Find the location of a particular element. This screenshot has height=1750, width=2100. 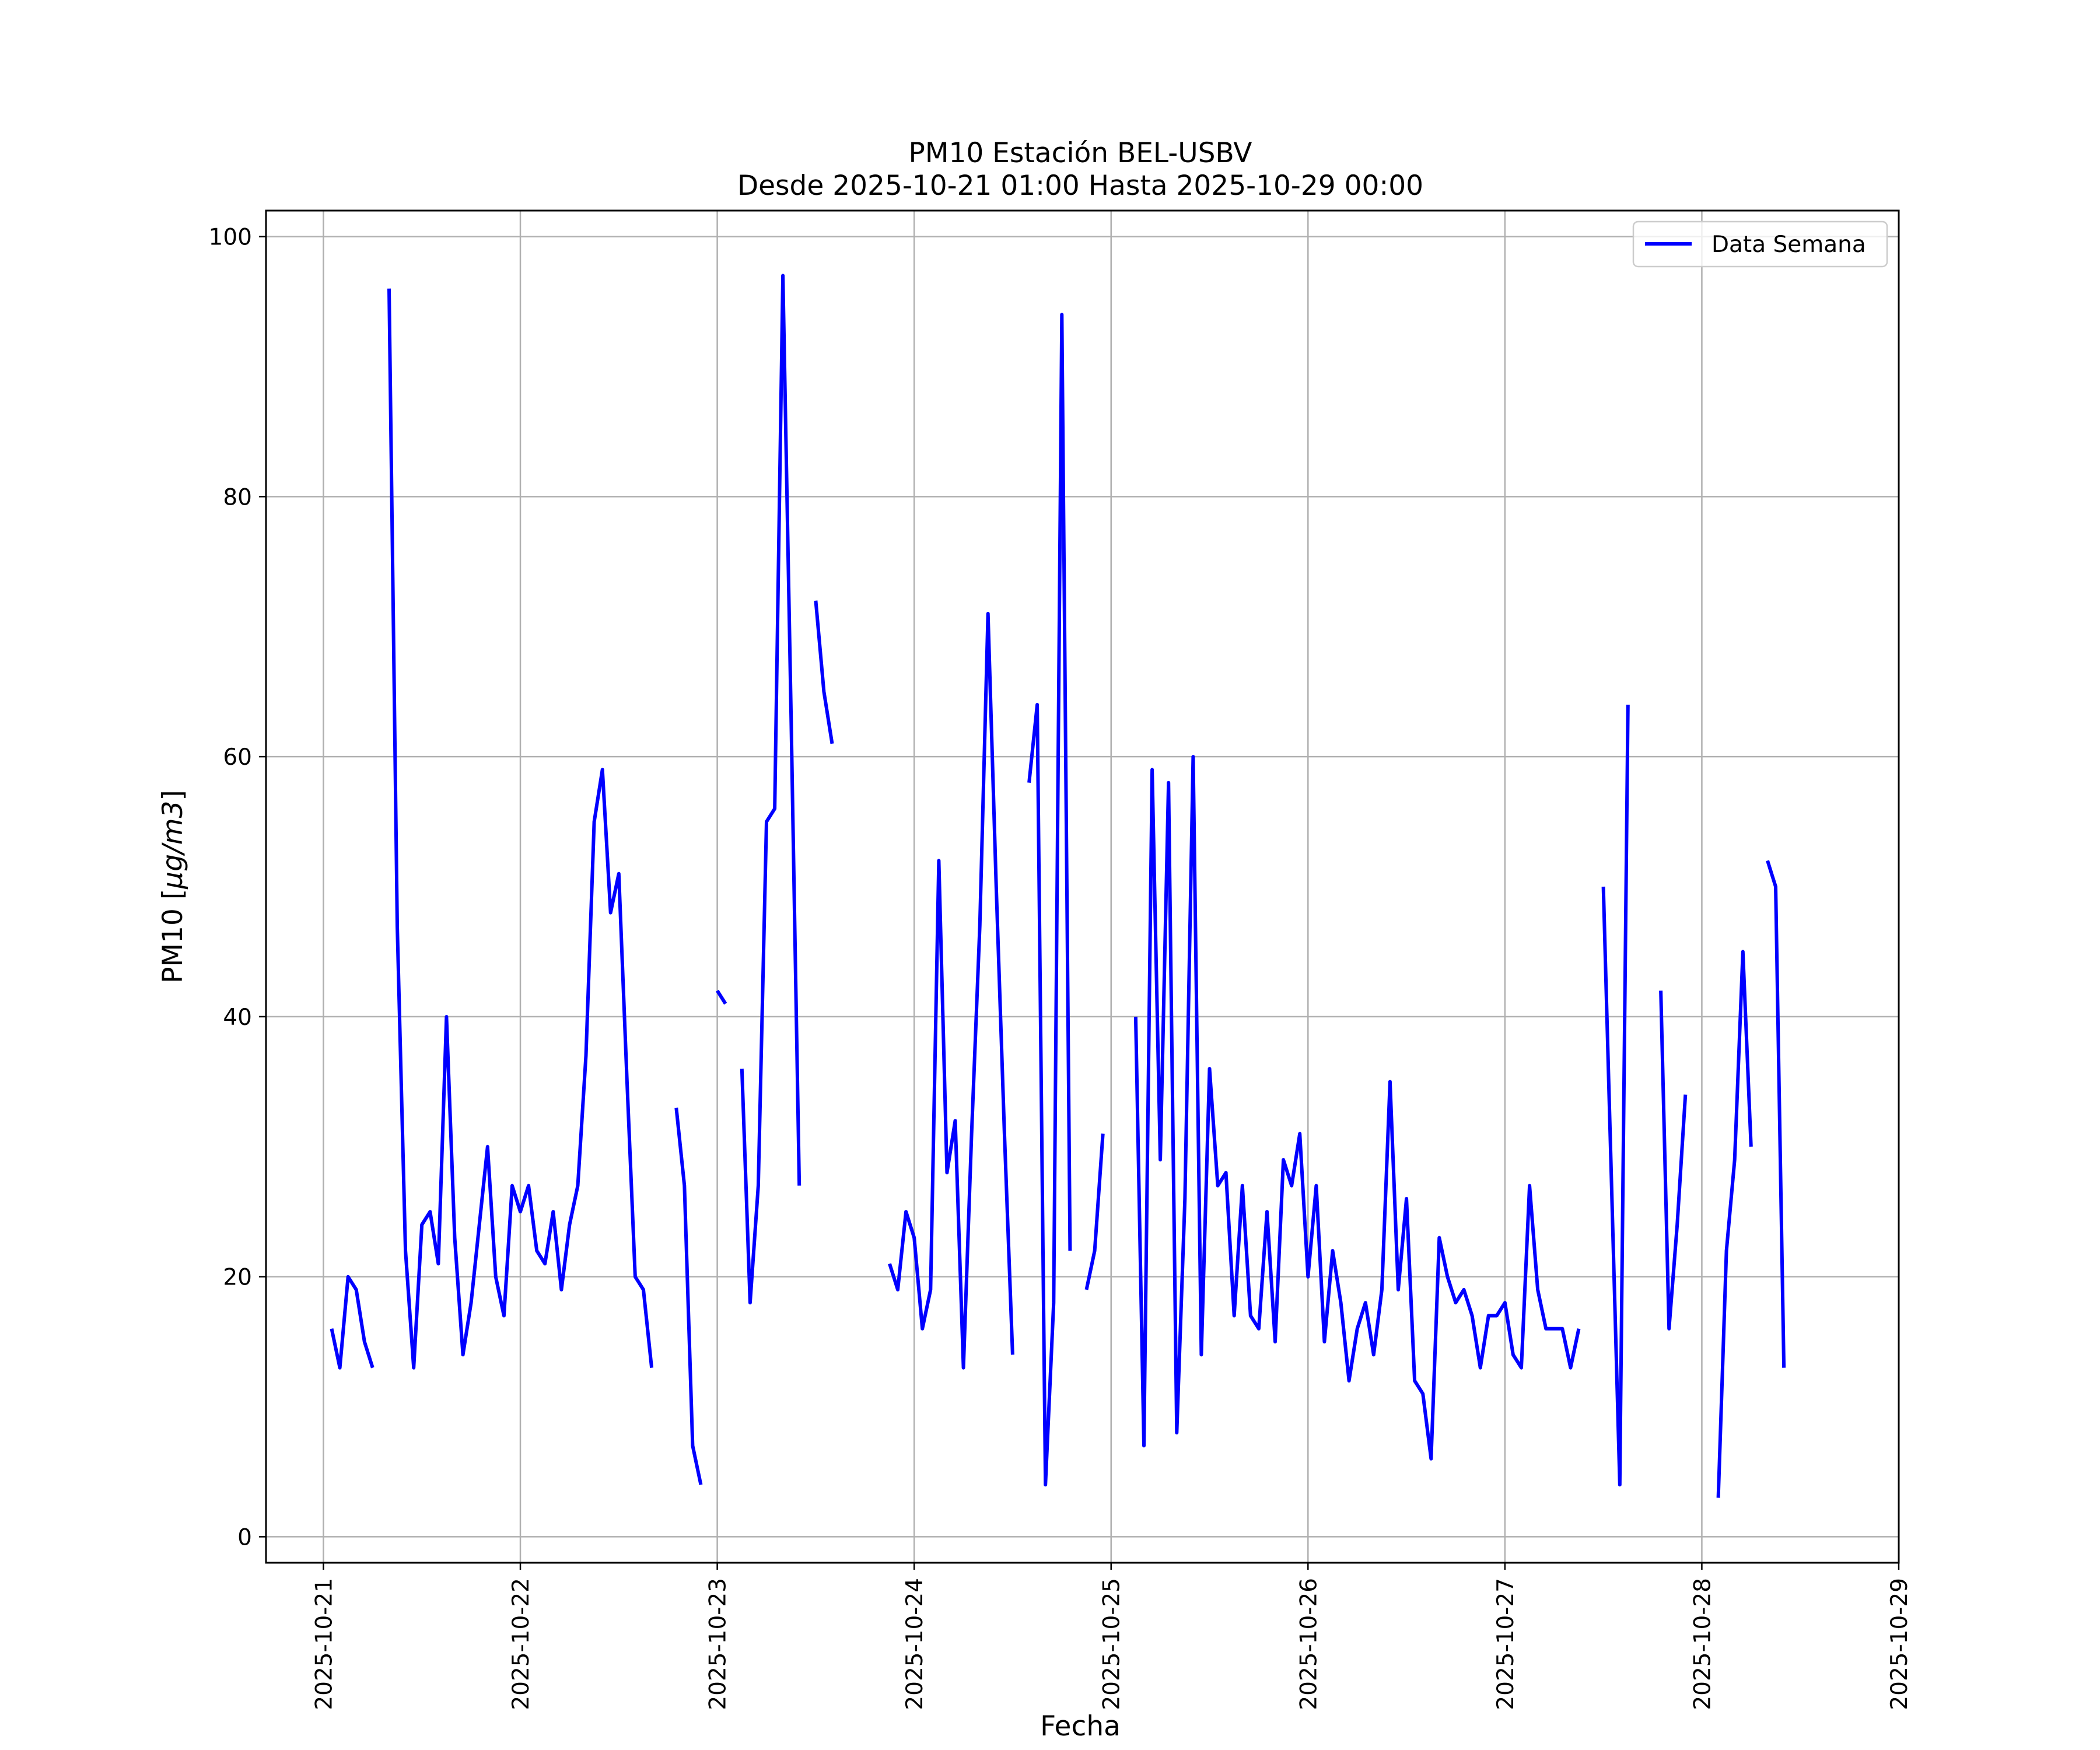

y-tick-label: 0 is located at coordinates (244, 1537).